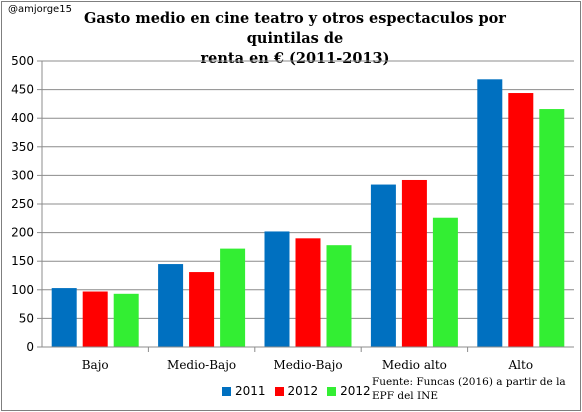 The width and height of the screenshot is (582, 412). I want to click on y-tick-label: 250, so click(22, 204).